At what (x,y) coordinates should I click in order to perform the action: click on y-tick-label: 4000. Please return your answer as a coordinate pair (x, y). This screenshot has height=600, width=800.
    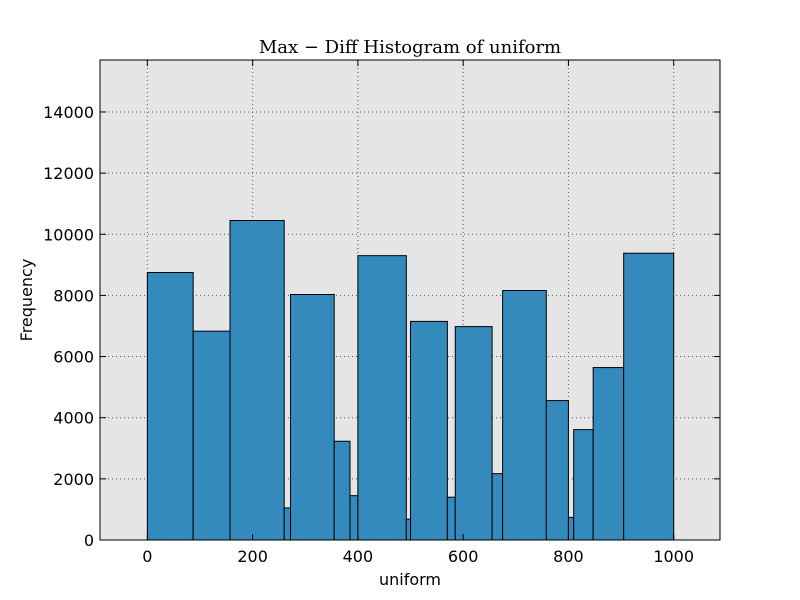
    Looking at the image, I should click on (73, 418).